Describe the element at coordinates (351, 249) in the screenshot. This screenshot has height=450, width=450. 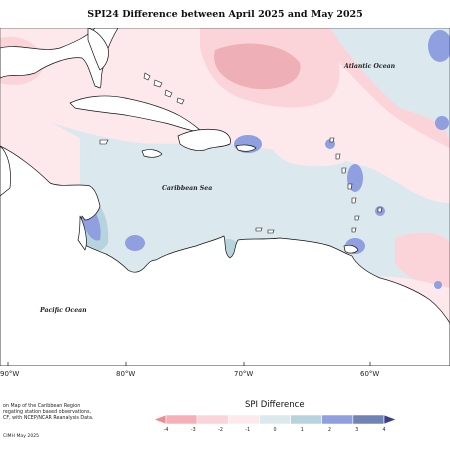
I see `land-trinidad` at that location.